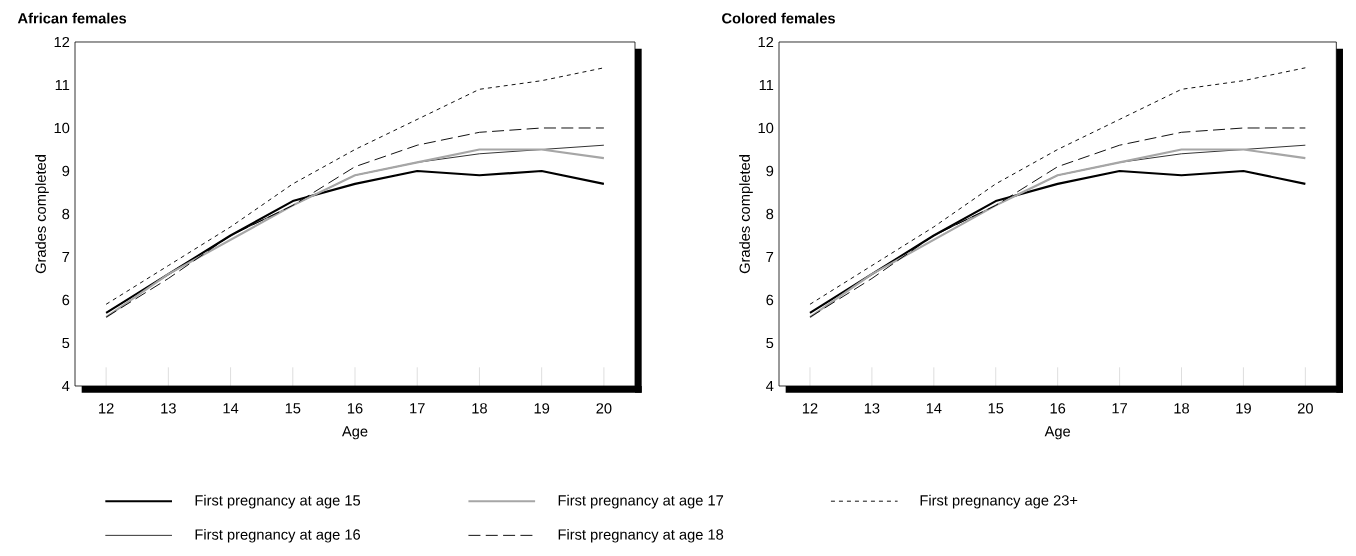 This screenshot has height=556, width=1356. Describe the element at coordinates (278, 501) in the screenshot. I see `legend-label: First pregnancy at age 15` at that location.